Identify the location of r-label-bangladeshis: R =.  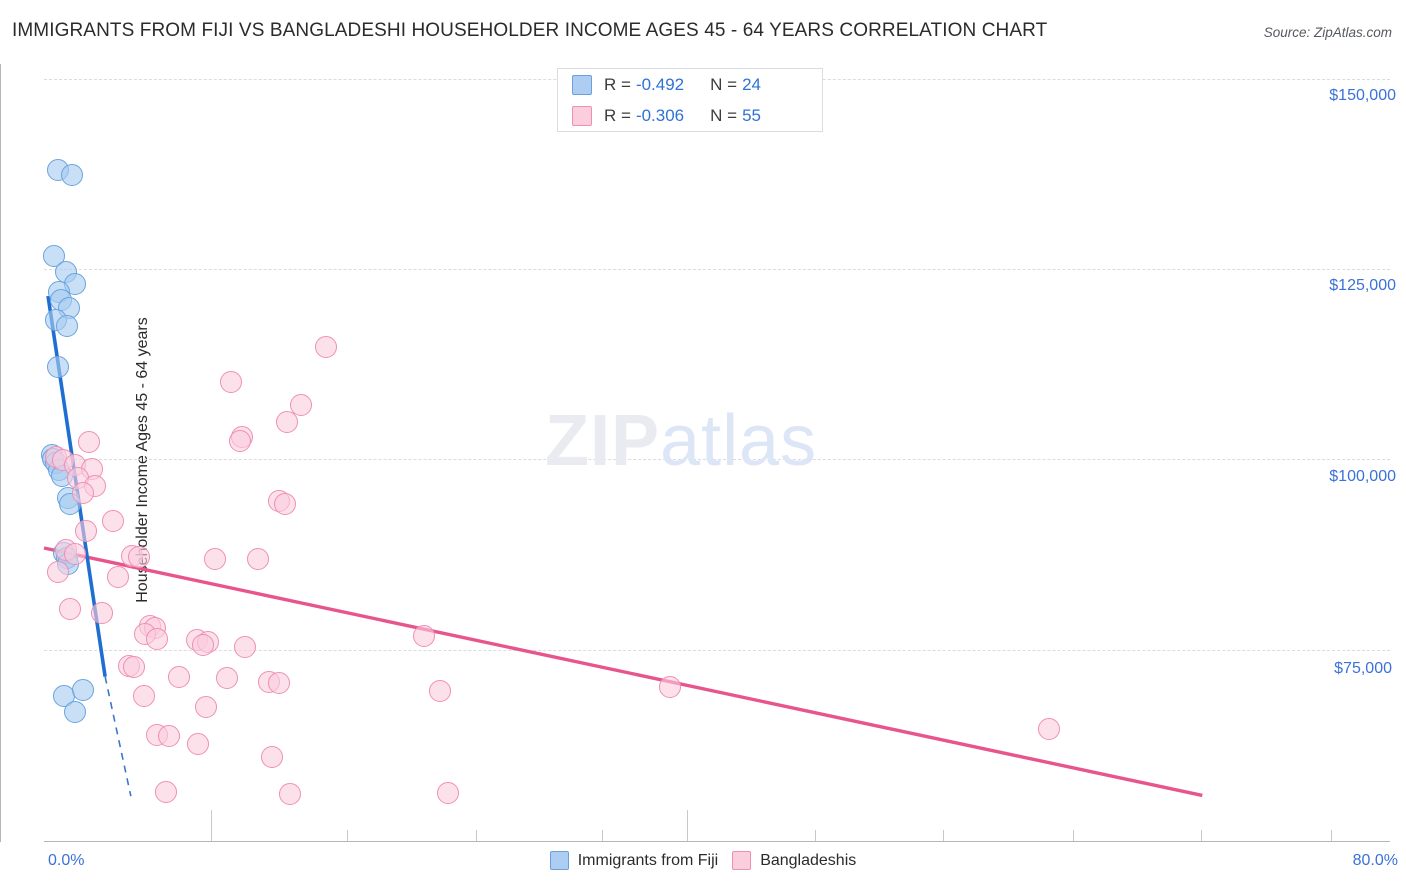
(617, 115).